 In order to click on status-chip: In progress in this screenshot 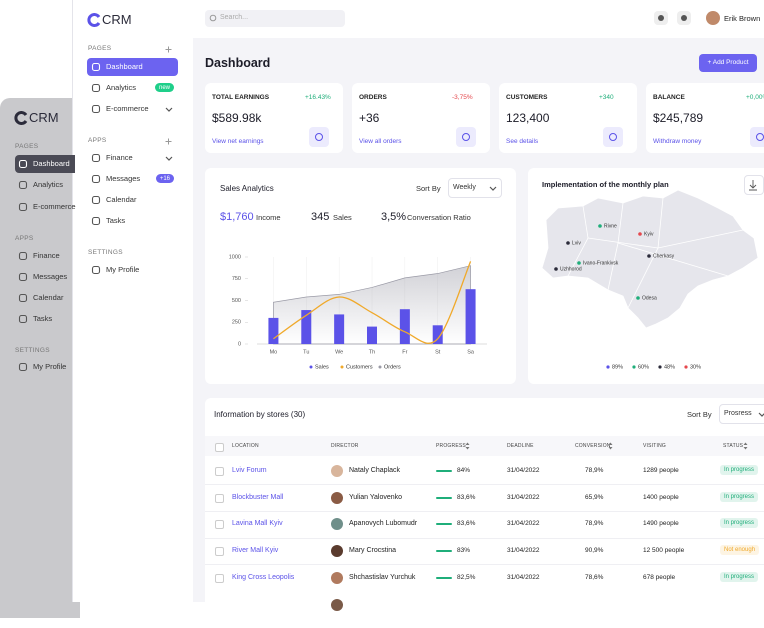, I will do `click(739, 470)`.